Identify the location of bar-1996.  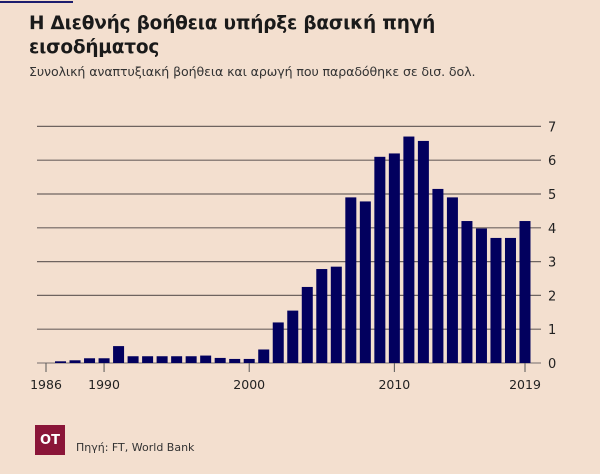
(191, 359).